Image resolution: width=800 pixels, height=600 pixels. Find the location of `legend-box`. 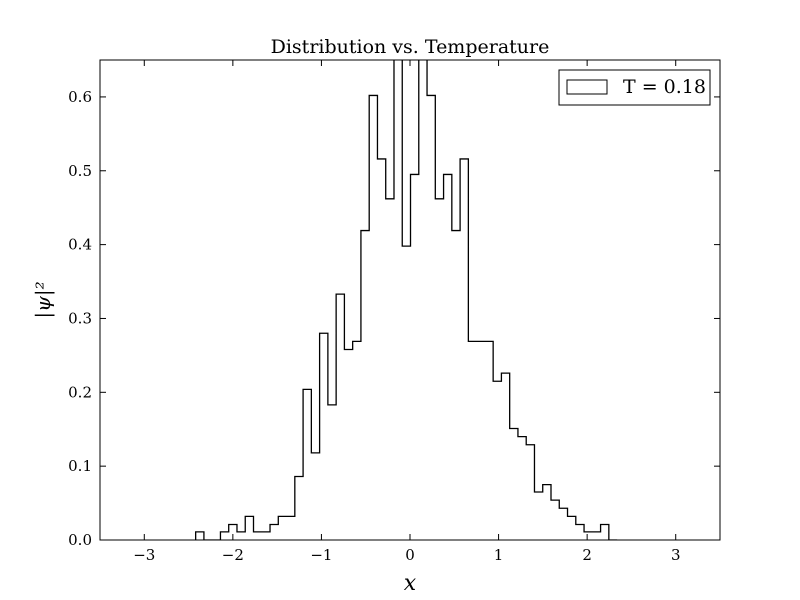

legend-box is located at coordinates (634, 87).